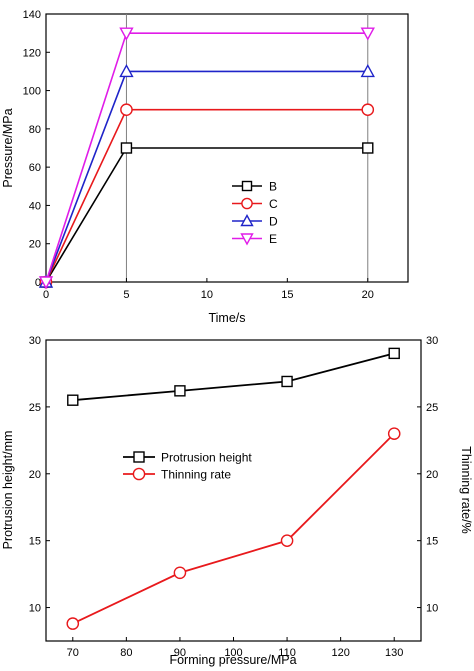 The image size is (474, 671). Describe the element at coordinates (35, 206) in the screenshot. I see `y-tick-label-40: 40` at that location.